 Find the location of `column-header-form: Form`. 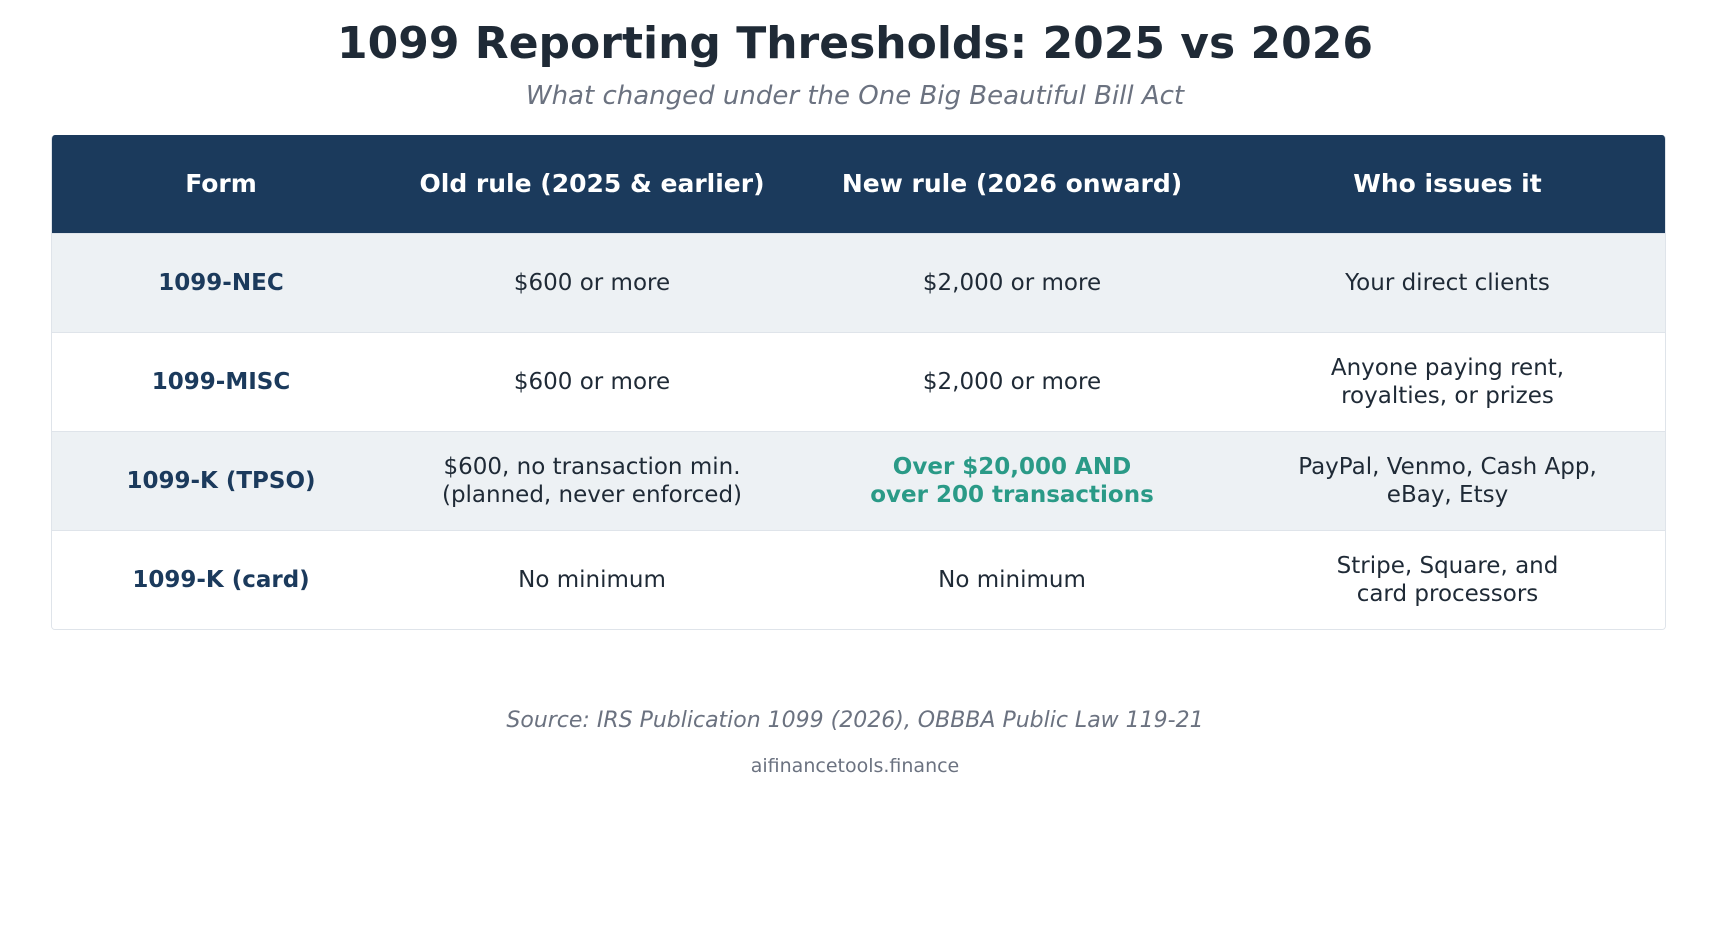

column-header-form: Form is located at coordinates (221, 183).